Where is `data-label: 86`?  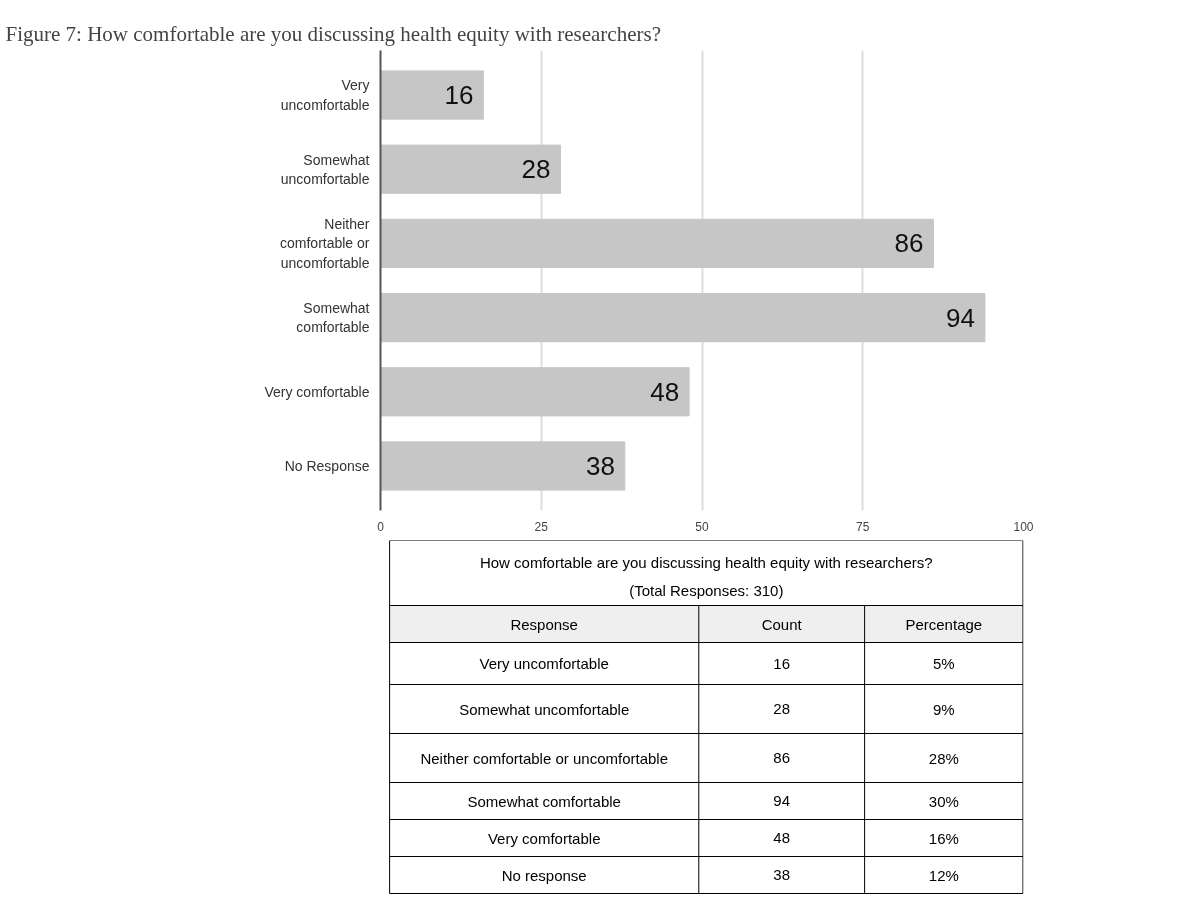 data-label: 86 is located at coordinates (909, 243).